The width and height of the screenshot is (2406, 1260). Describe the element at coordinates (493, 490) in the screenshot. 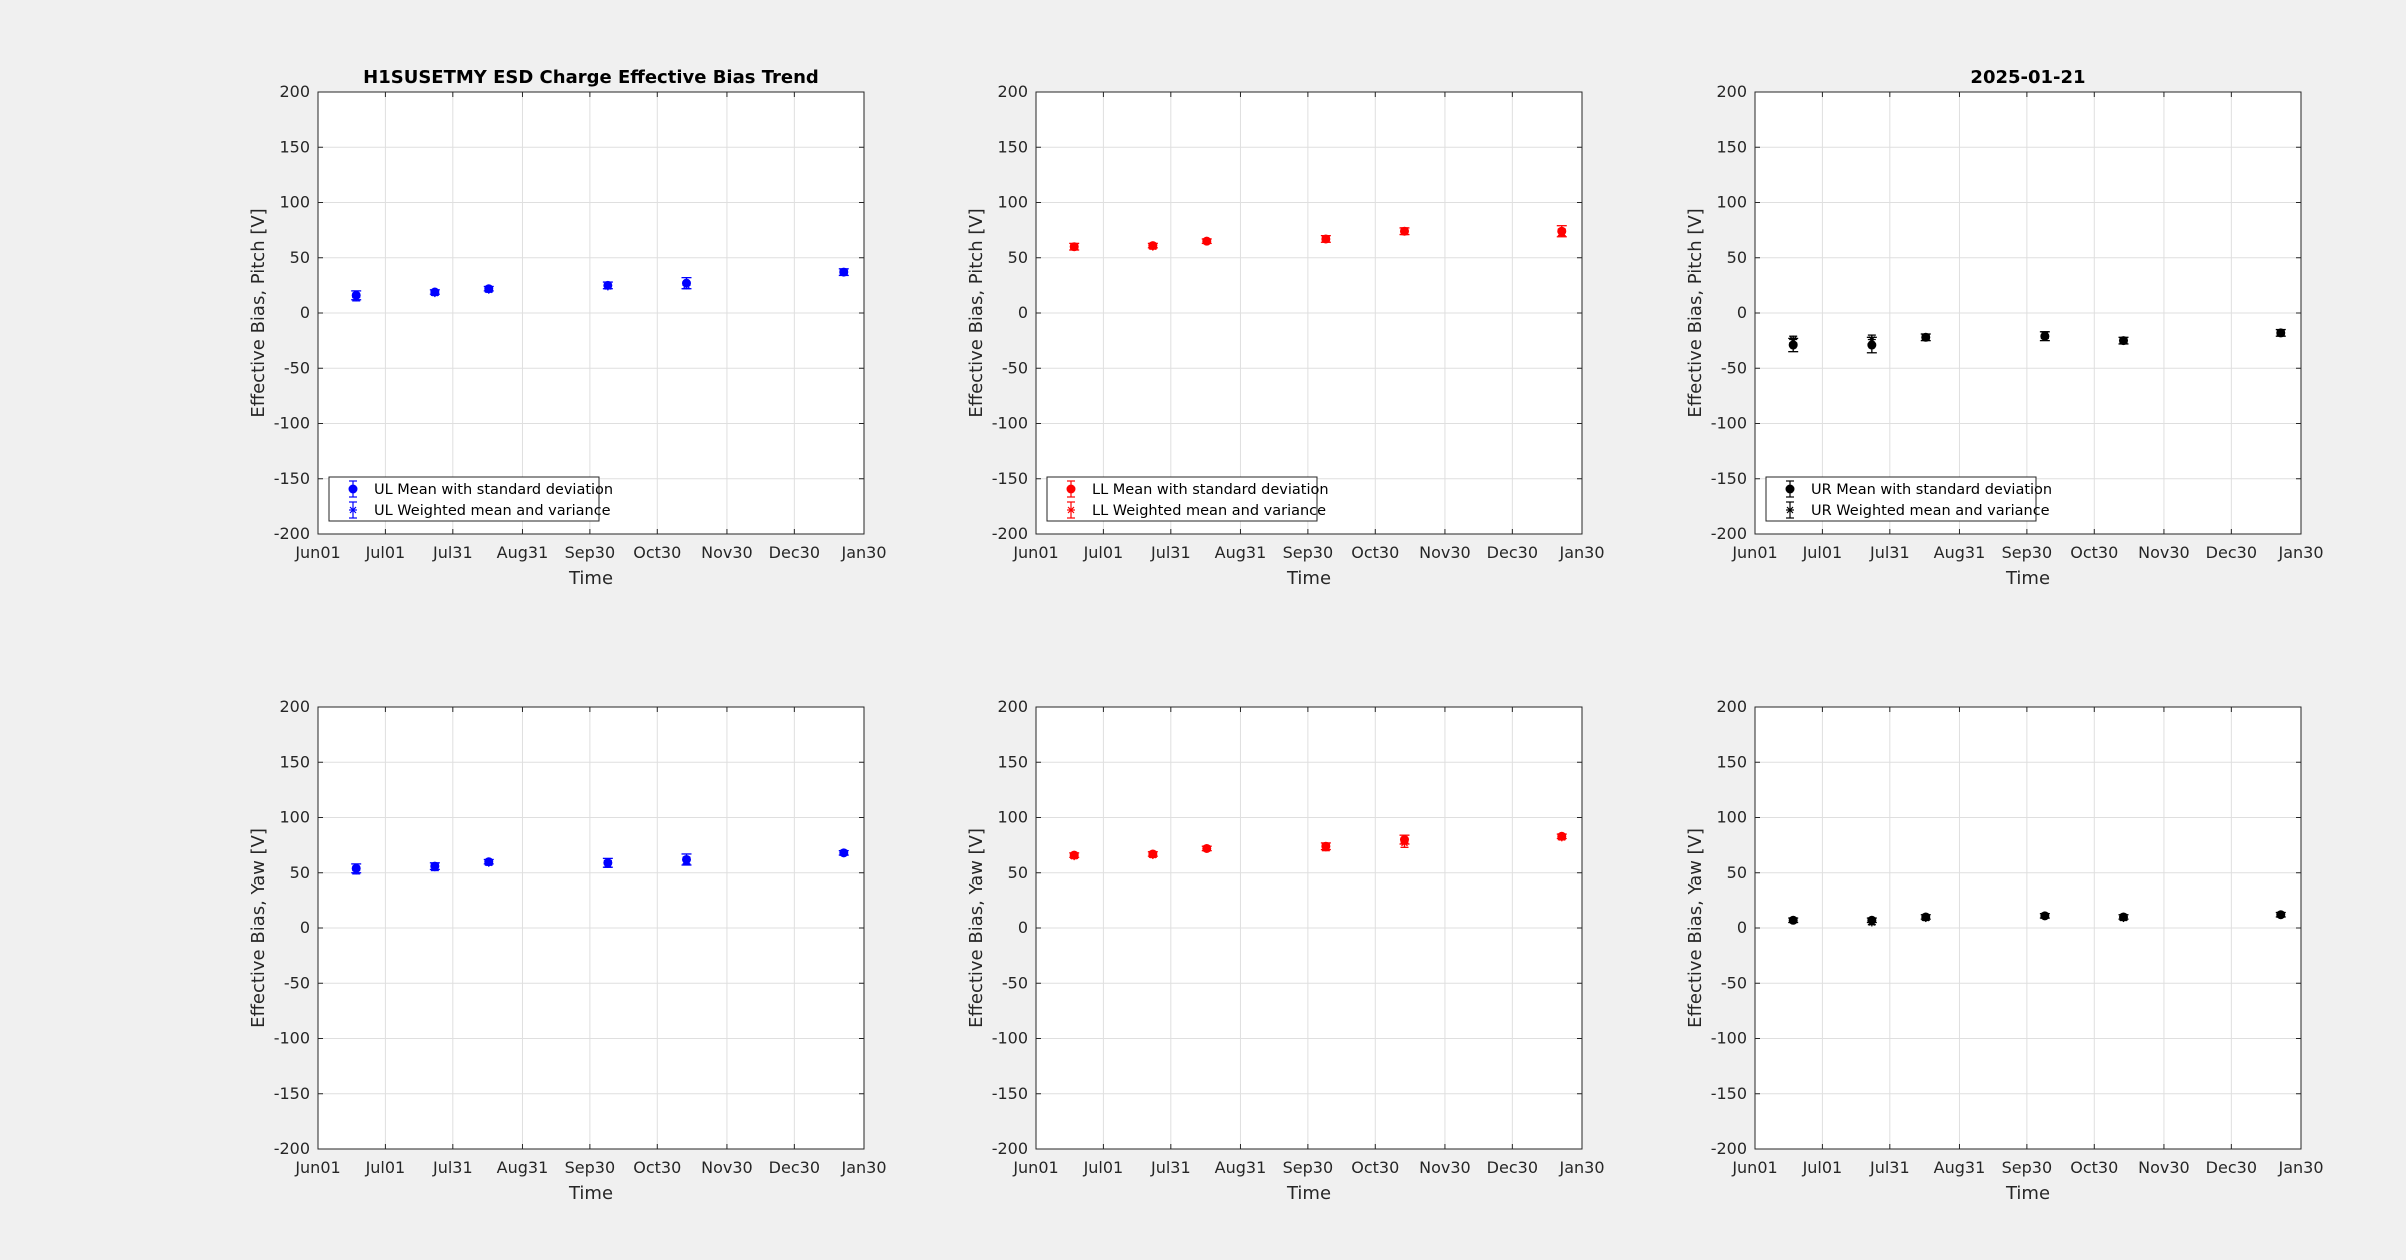

I see `legend-label: UL Mean with standard deviation` at that location.